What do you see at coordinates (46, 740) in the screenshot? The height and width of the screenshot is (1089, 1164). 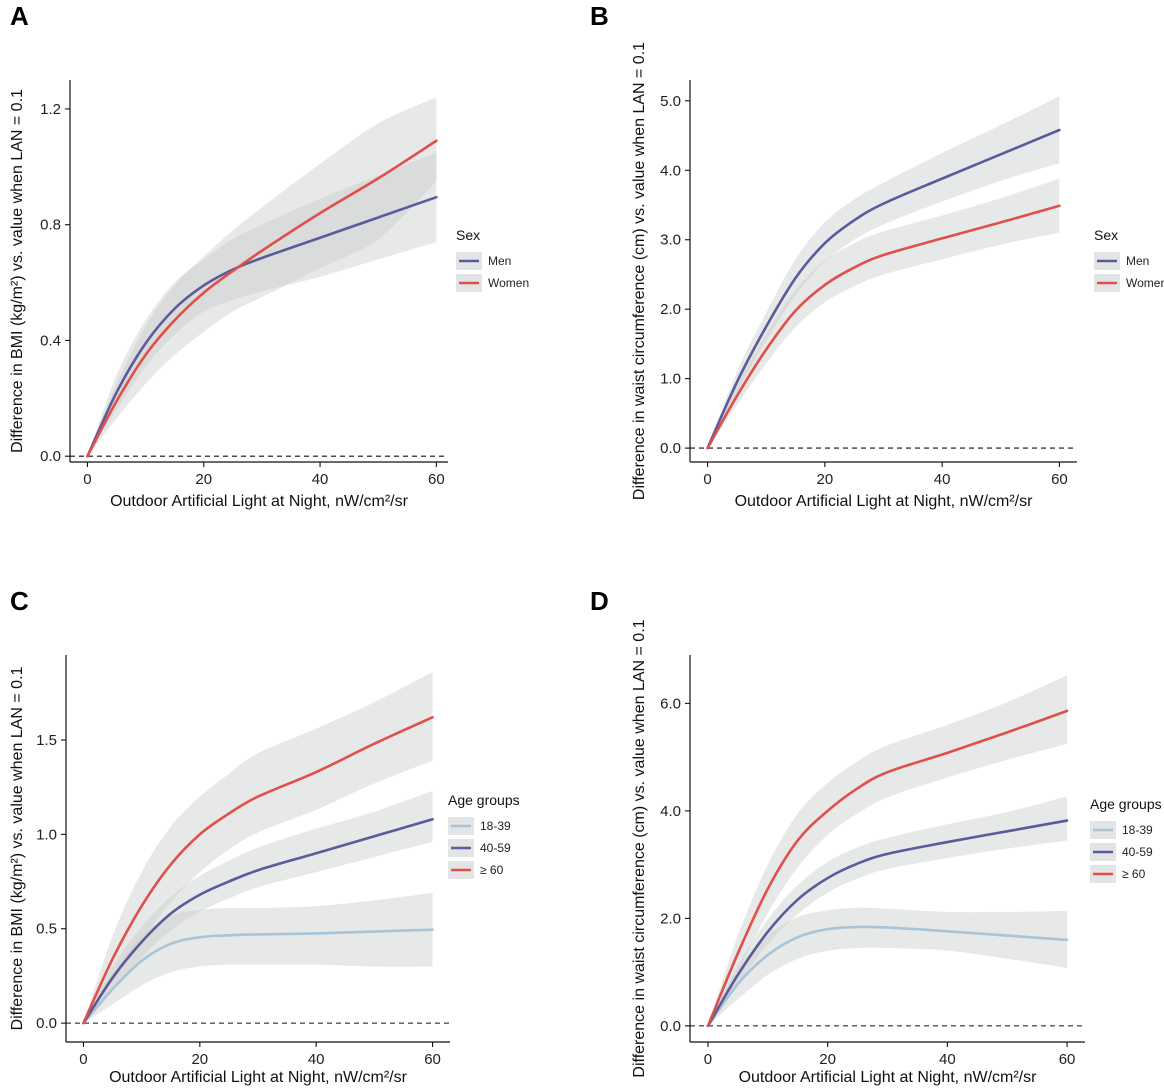 I see `y-tick-label: 1.5` at bounding box center [46, 740].